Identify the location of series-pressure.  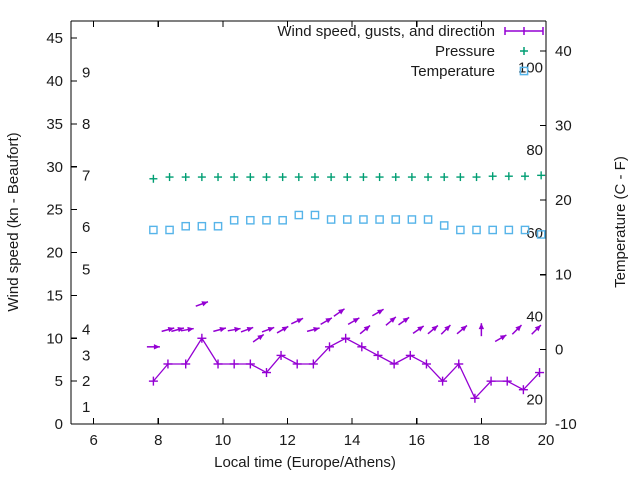
(347, 177).